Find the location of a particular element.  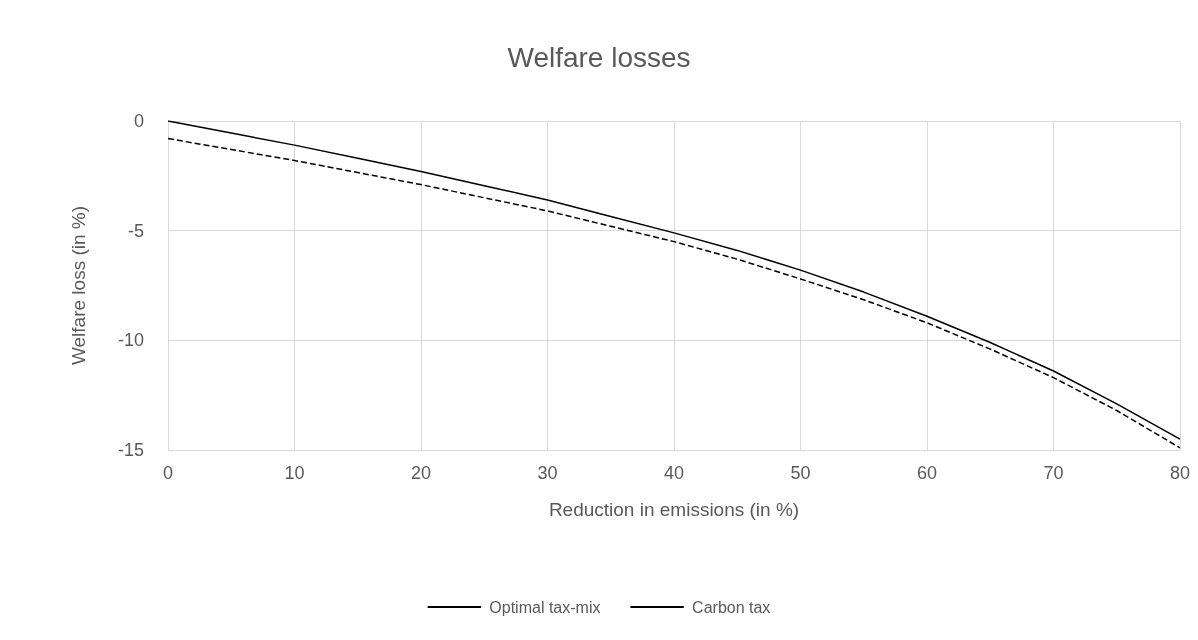

y-tick-label: 0 is located at coordinates (138, 121).